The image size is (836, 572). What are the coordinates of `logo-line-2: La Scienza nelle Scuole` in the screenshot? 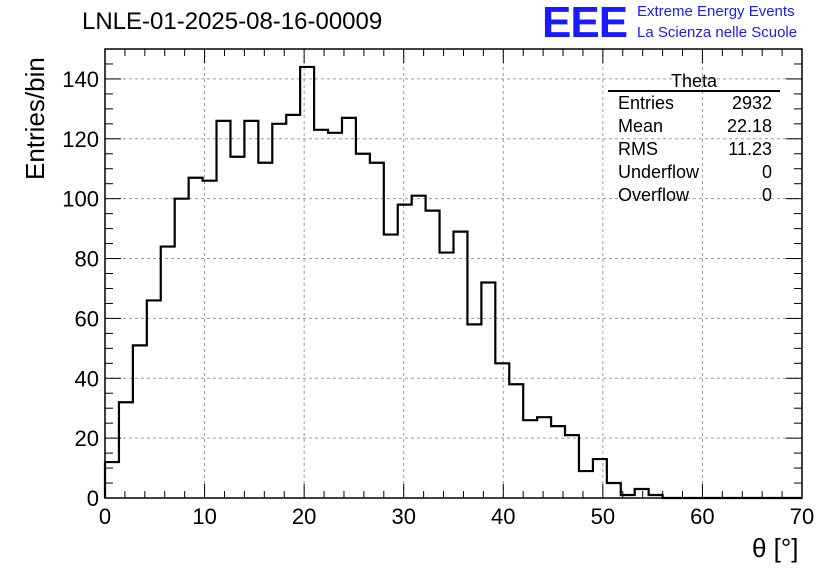 It's located at (717, 32).